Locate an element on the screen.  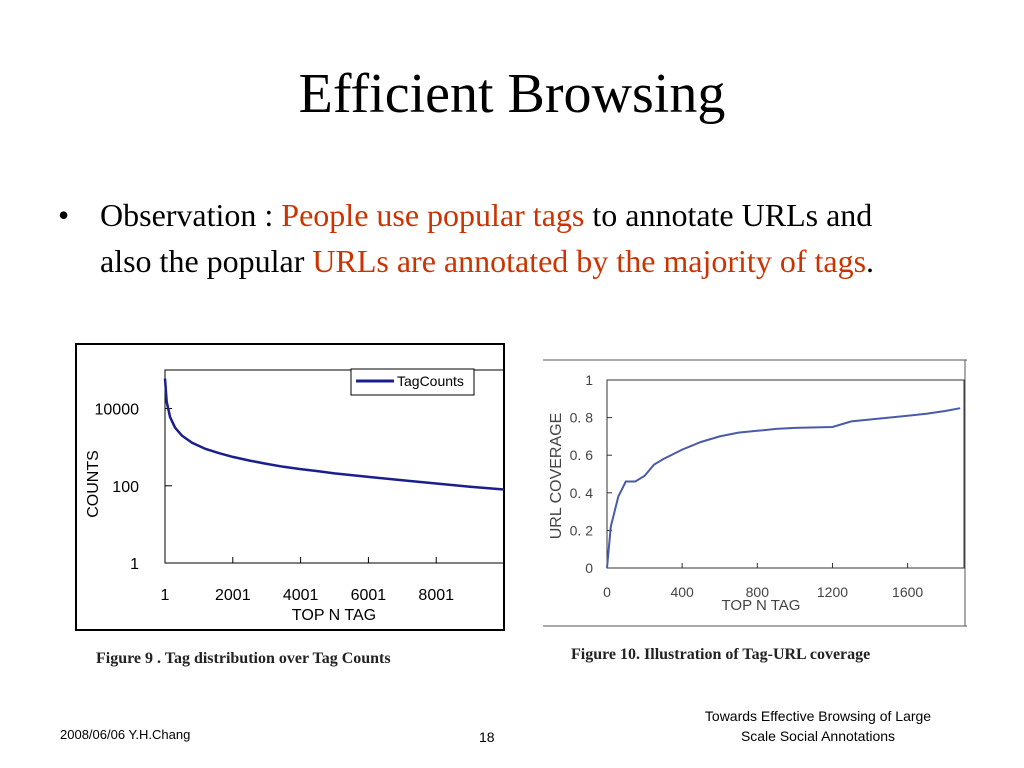
figure10-y-tick-label: 1 is located at coordinates (589, 380).